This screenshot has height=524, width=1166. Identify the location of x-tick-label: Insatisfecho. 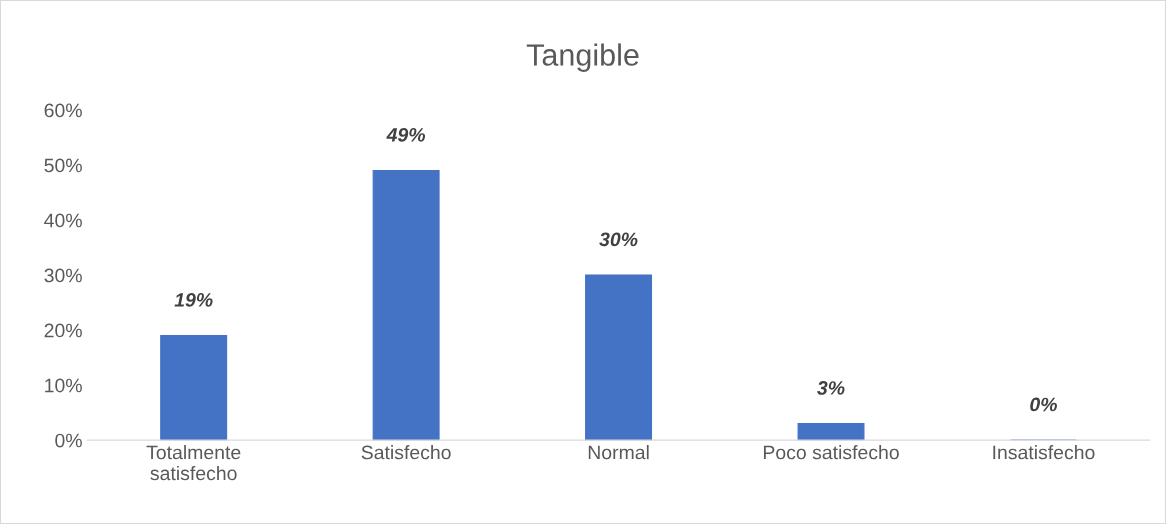
(1044, 452).